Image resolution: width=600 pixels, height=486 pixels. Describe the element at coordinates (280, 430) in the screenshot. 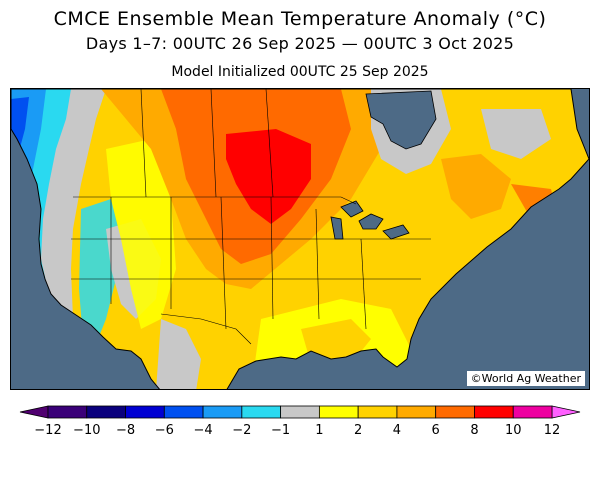

I see `colorbar-tick-label: −1` at that location.